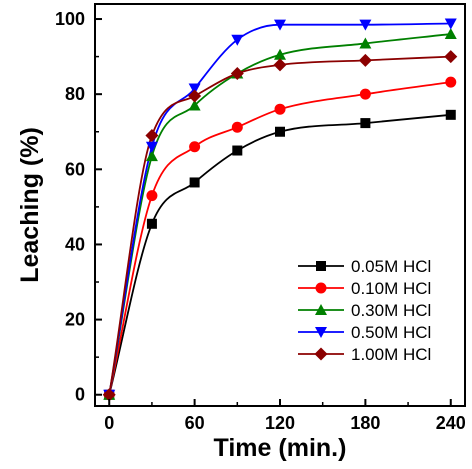  I want to click on y-tick-label: 40, so click(75, 244).